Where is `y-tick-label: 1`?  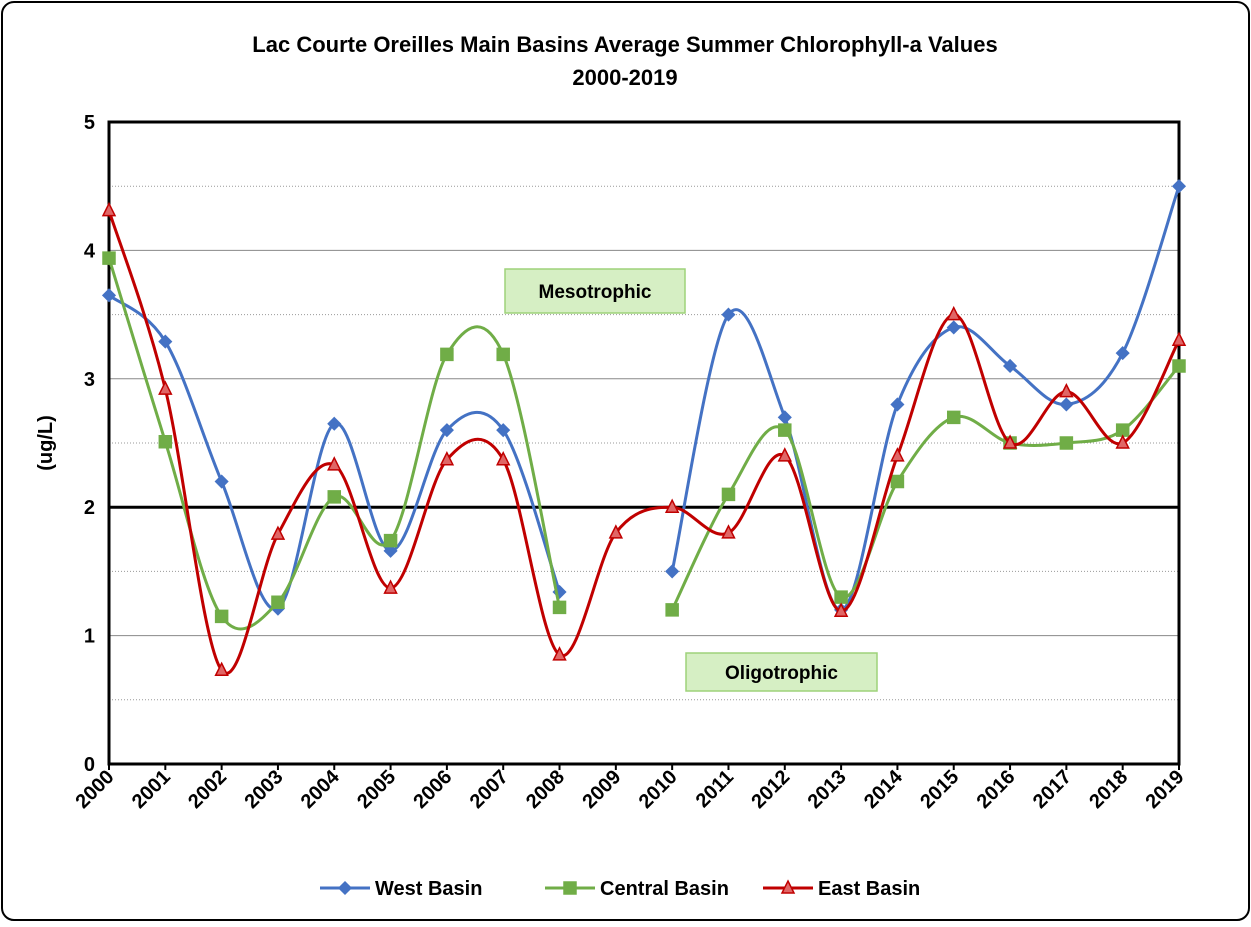 y-tick-label: 1 is located at coordinates (89, 637).